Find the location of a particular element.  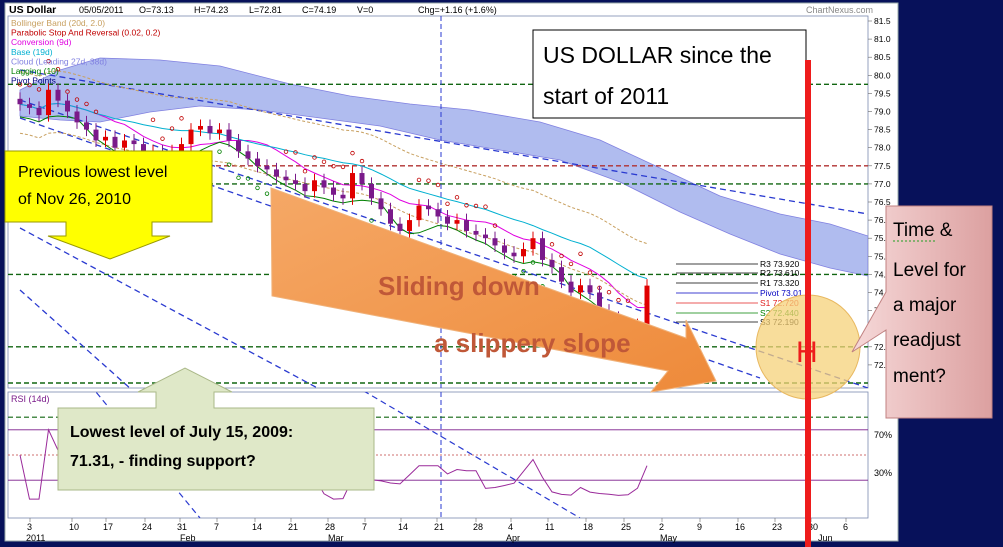

x-tick-label: 30 is located at coordinates (813, 527).